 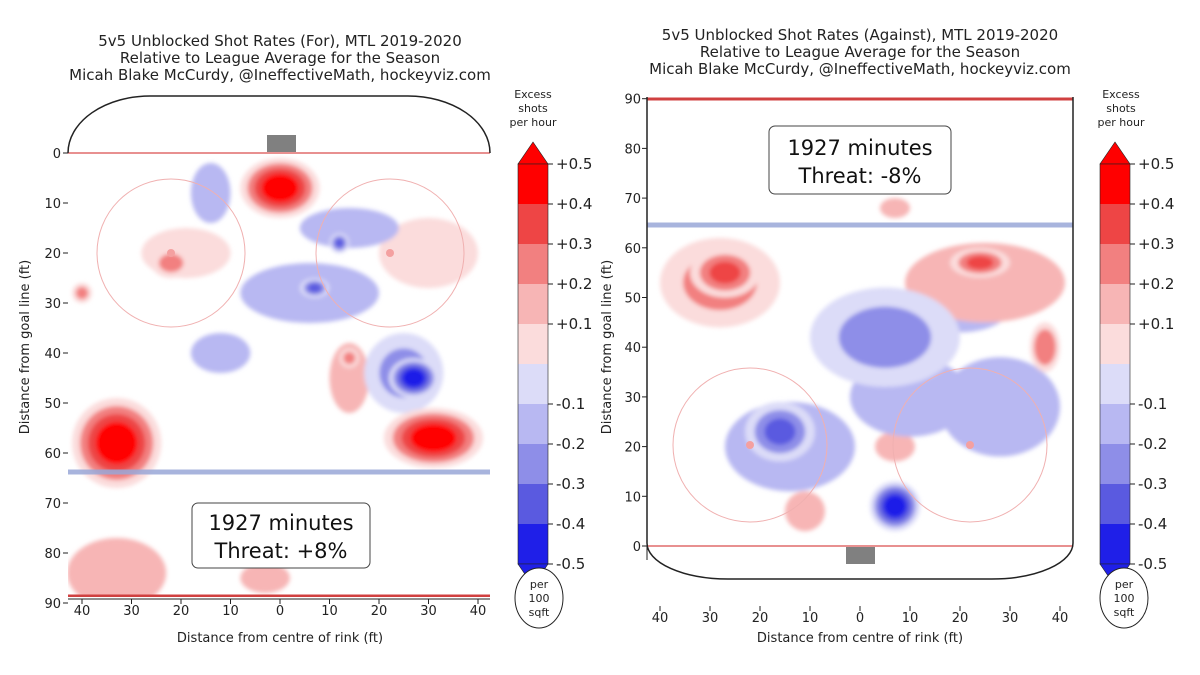 What do you see at coordinates (280, 523) in the screenshot?
I see `minutes-text: 1927 minutes` at bounding box center [280, 523].